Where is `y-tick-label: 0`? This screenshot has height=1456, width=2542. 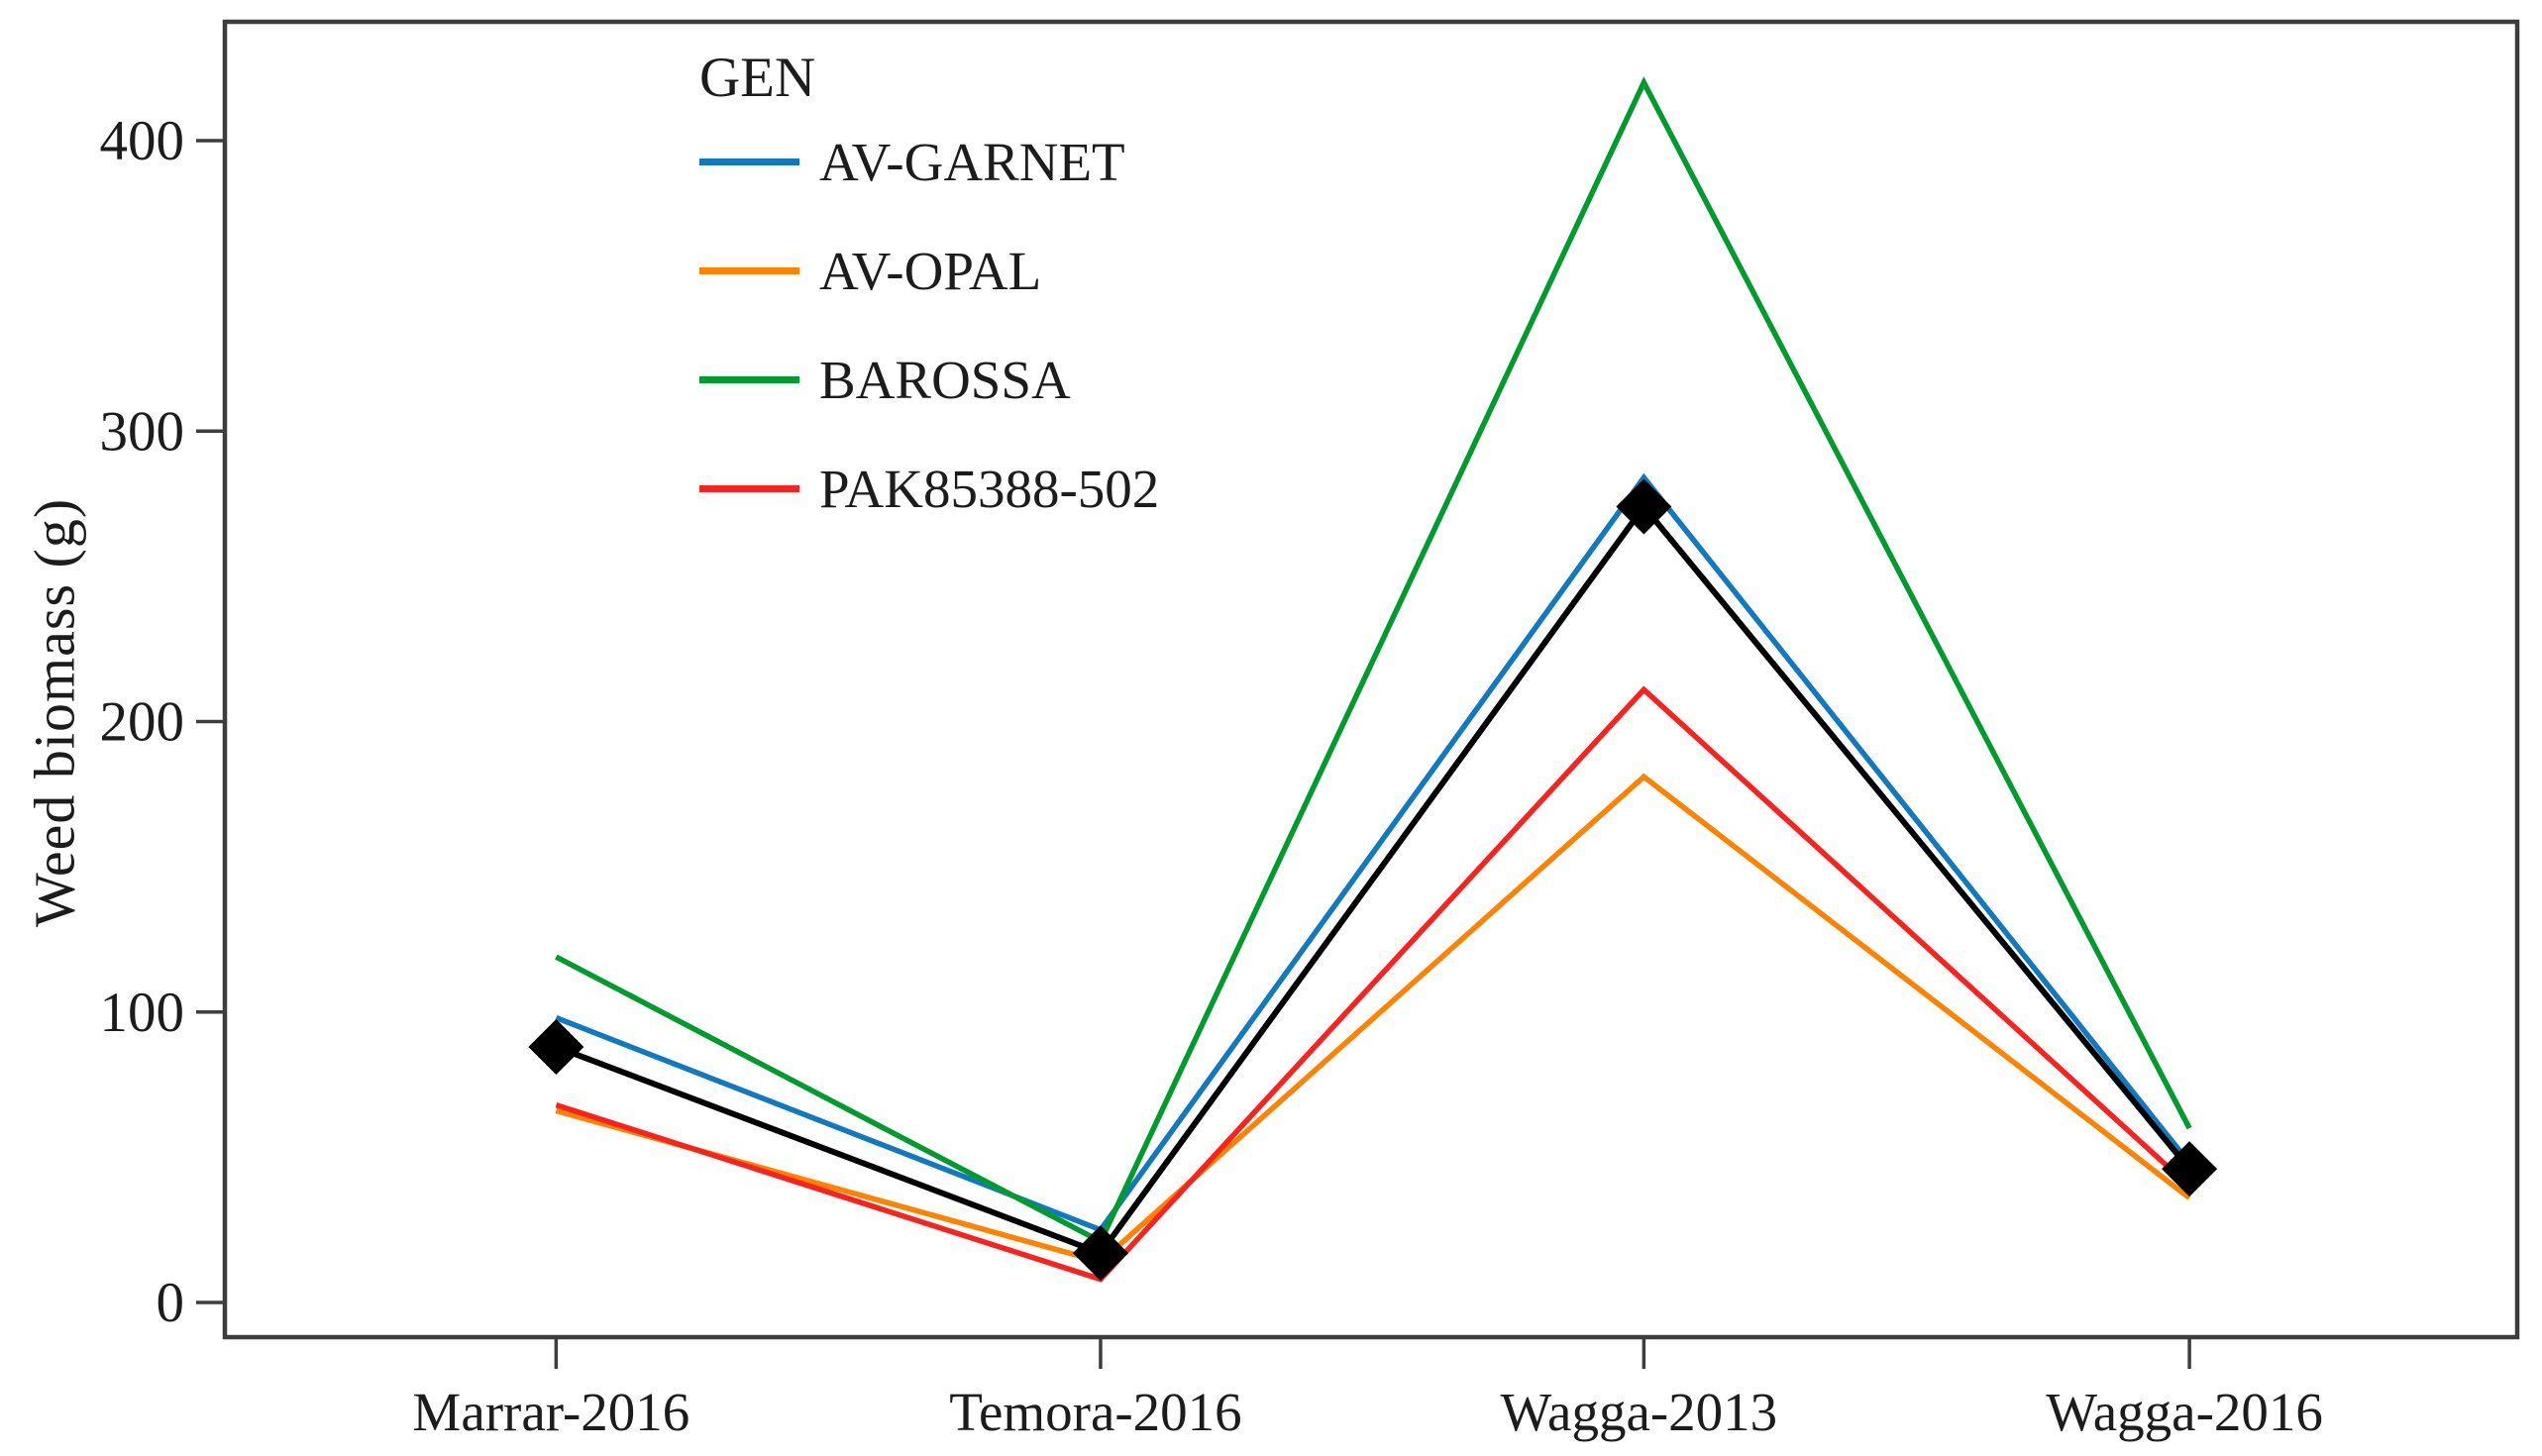
y-tick-label: 0 is located at coordinates (171, 1303).